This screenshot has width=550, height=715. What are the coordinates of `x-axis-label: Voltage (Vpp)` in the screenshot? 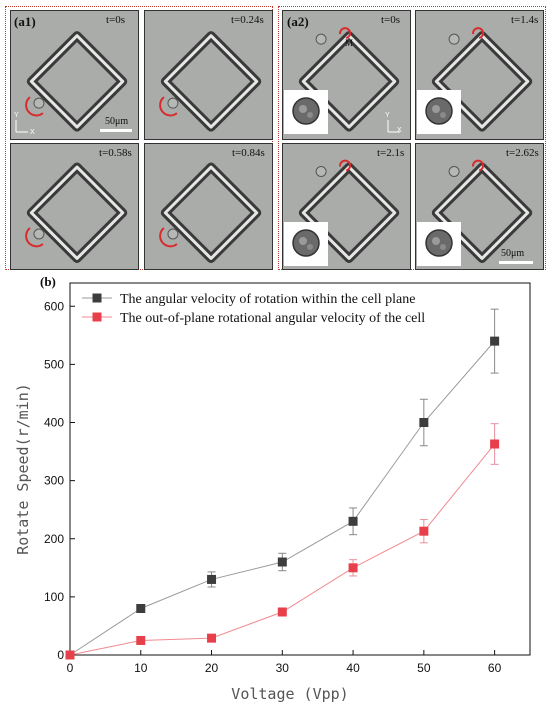 It's located at (289, 694).